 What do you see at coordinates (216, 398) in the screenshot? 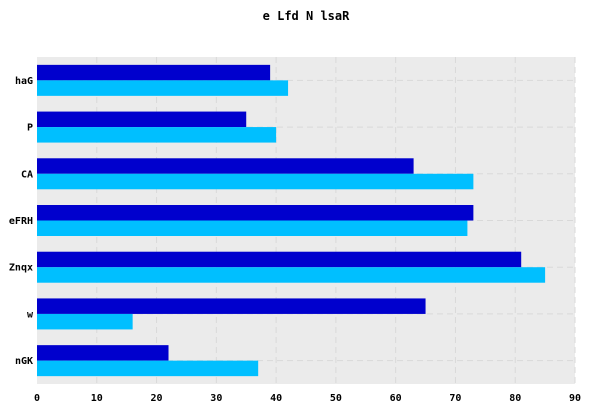
I see `x-tick-label: 30` at bounding box center [216, 398].